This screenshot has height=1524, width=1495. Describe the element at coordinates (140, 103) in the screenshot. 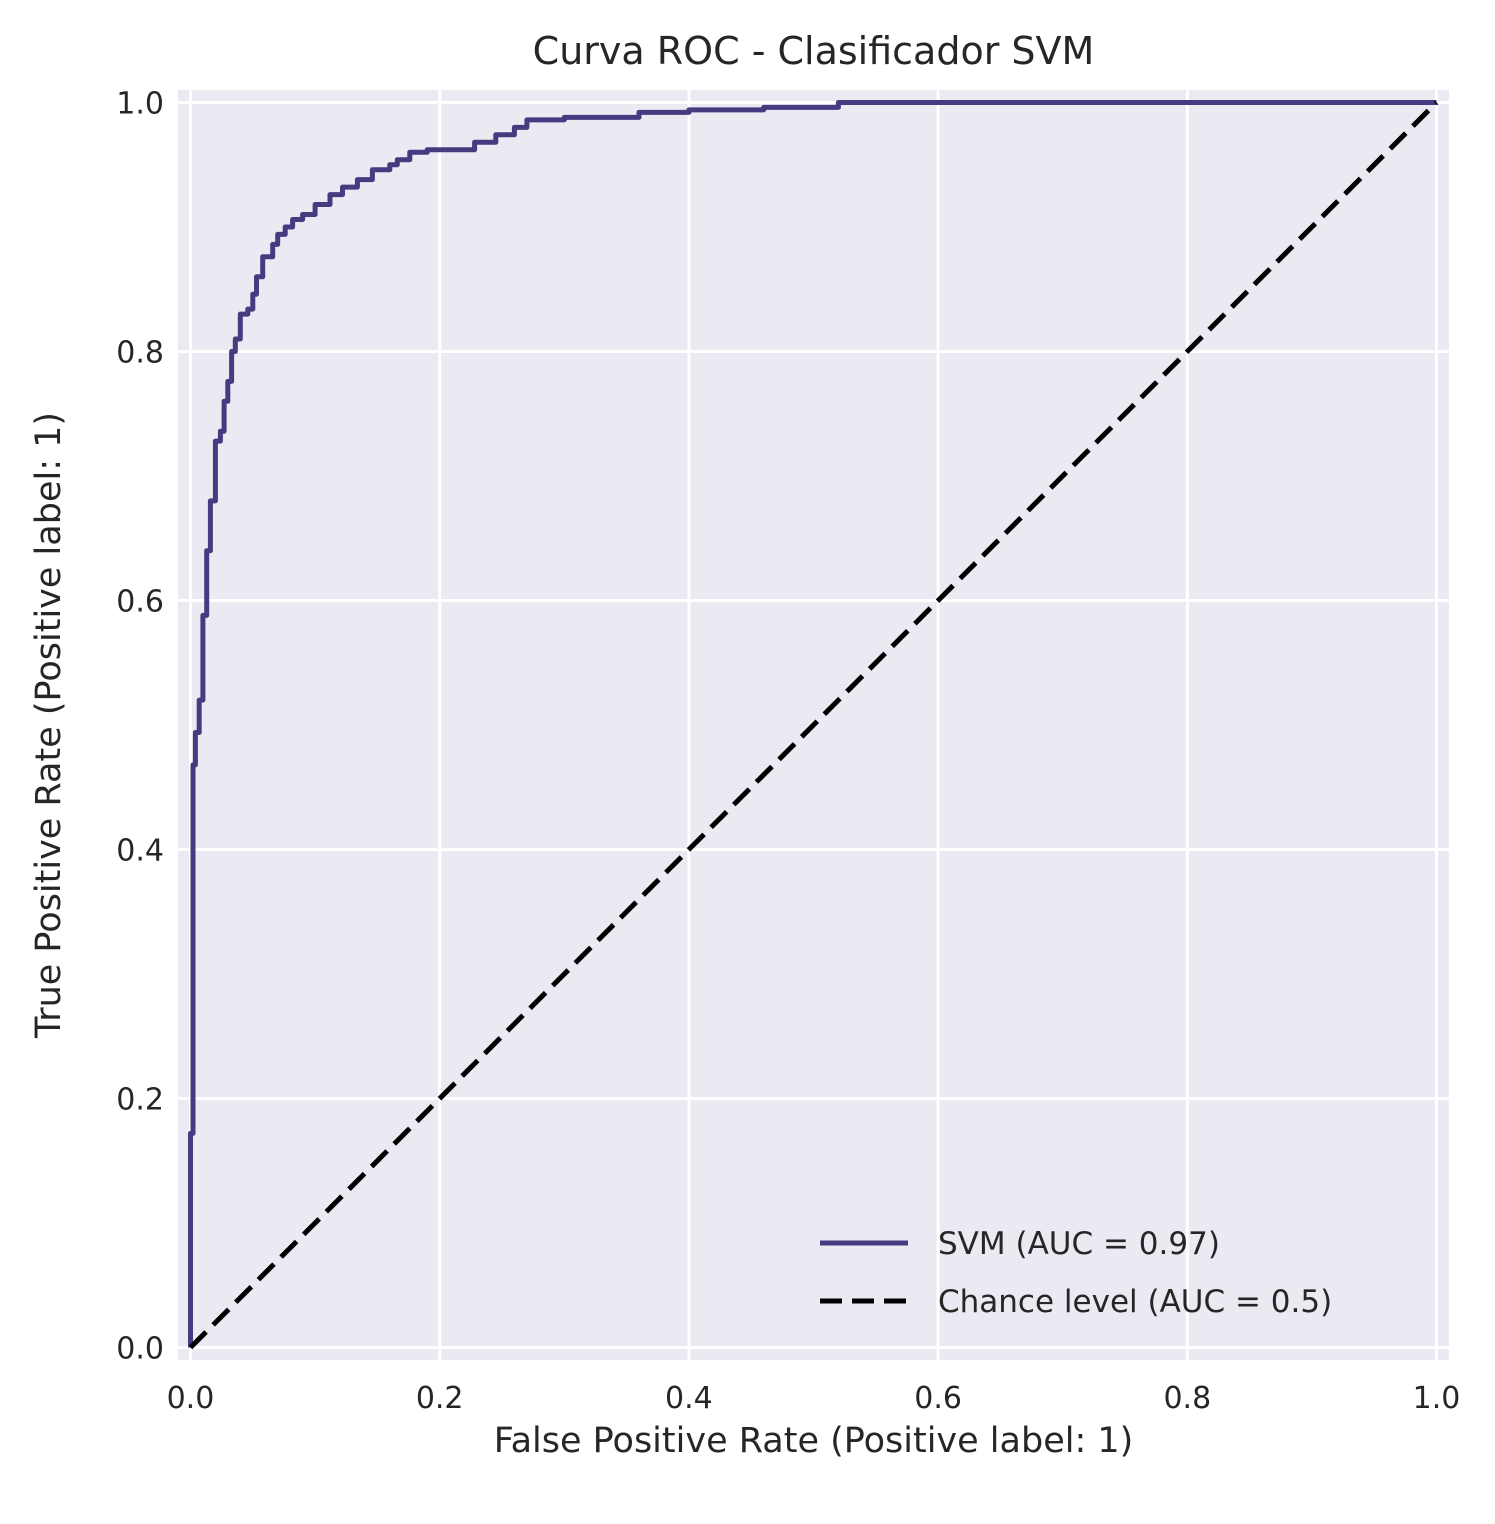

I see `y-tick-label: 1.0` at that location.